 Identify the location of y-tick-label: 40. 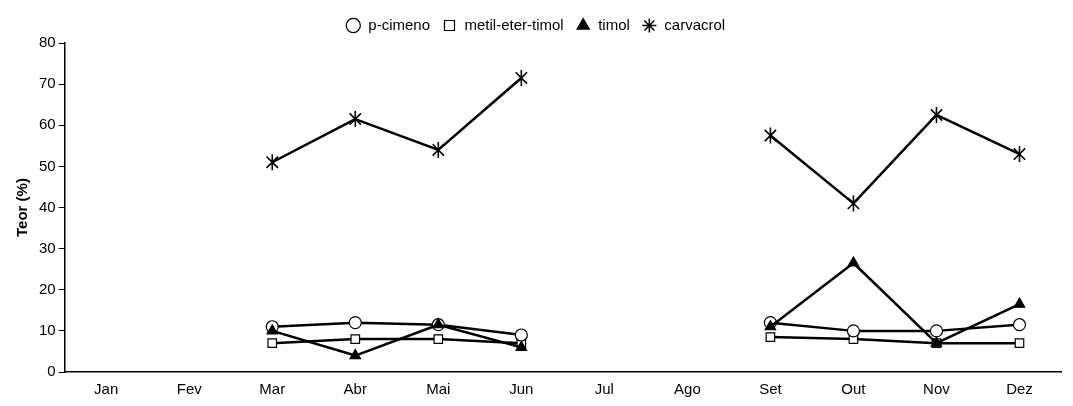
(47, 206).